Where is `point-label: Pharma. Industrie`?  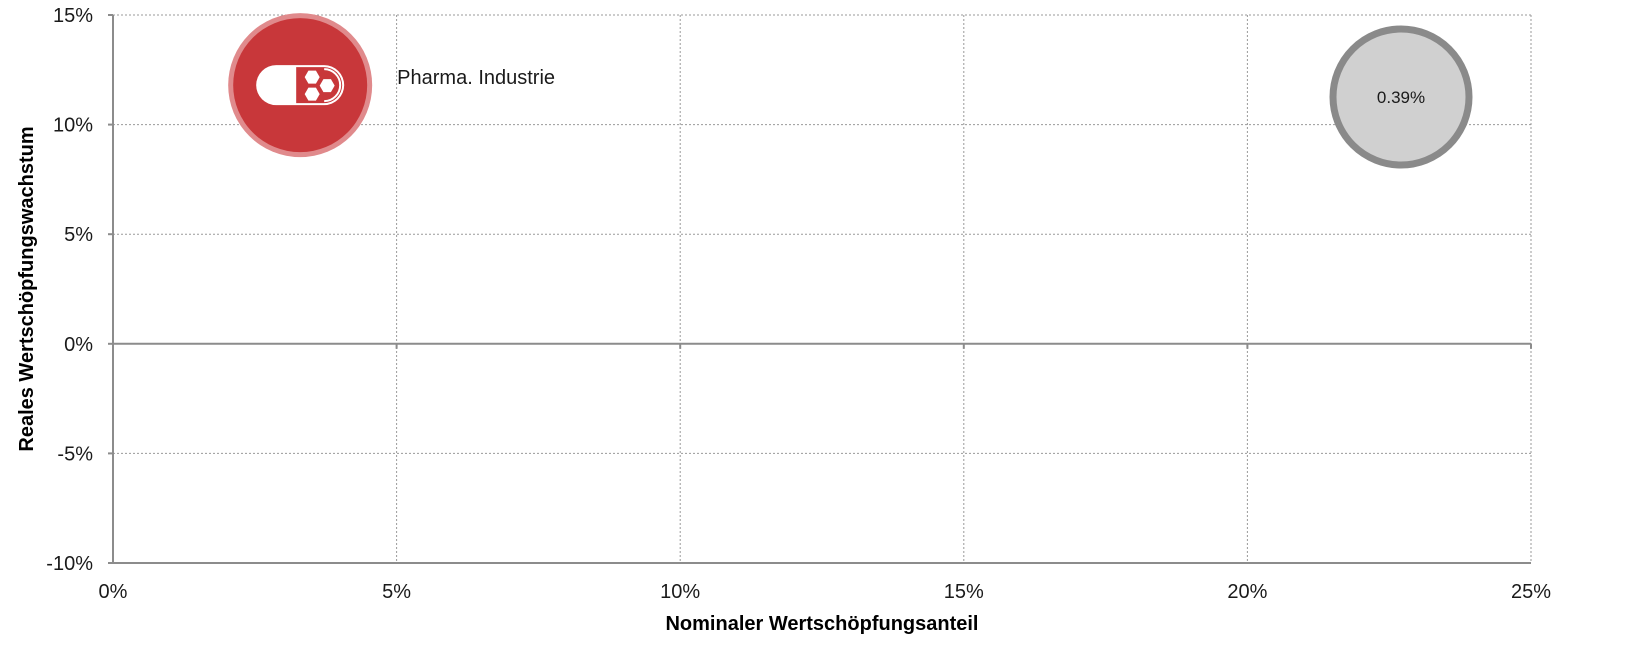
point-label: Pharma. Industrie is located at coordinates (476, 78).